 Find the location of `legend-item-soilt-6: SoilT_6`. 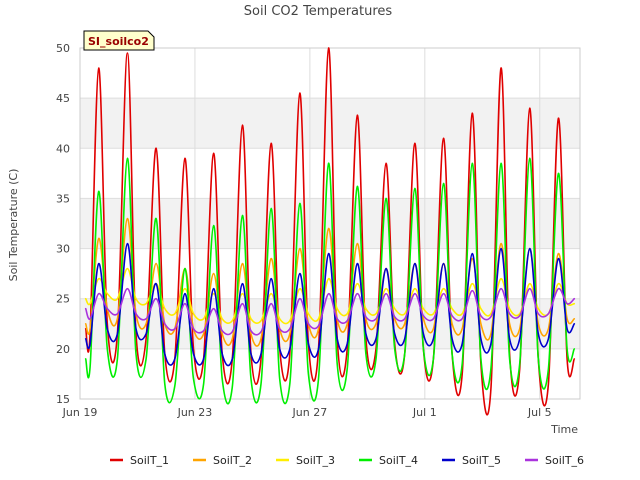

legend-item-soilt-6: SoilT_6 is located at coordinates (554, 460).